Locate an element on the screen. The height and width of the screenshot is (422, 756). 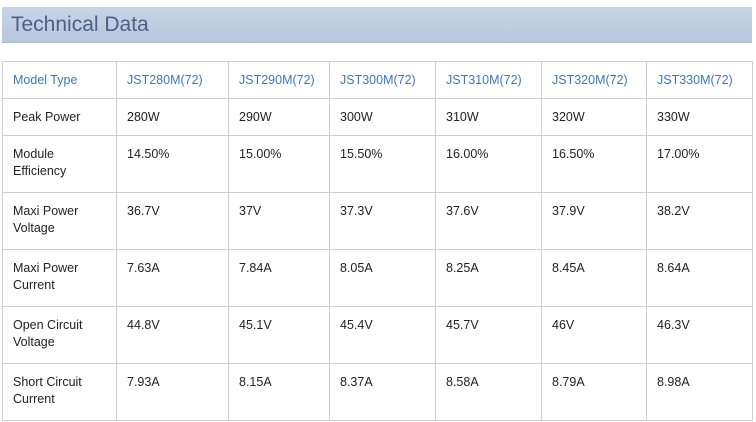
header-cell-model: JST280M(72) is located at coordinates (172, 80).